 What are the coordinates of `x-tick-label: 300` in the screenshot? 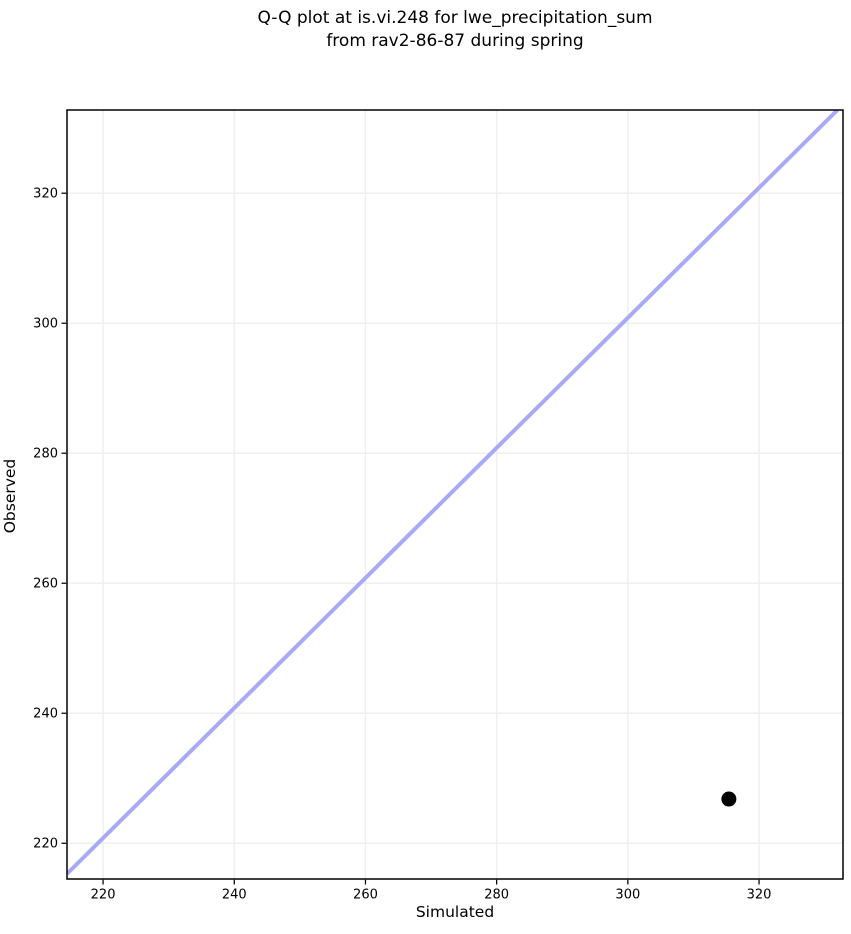 It's located at (627, 895).